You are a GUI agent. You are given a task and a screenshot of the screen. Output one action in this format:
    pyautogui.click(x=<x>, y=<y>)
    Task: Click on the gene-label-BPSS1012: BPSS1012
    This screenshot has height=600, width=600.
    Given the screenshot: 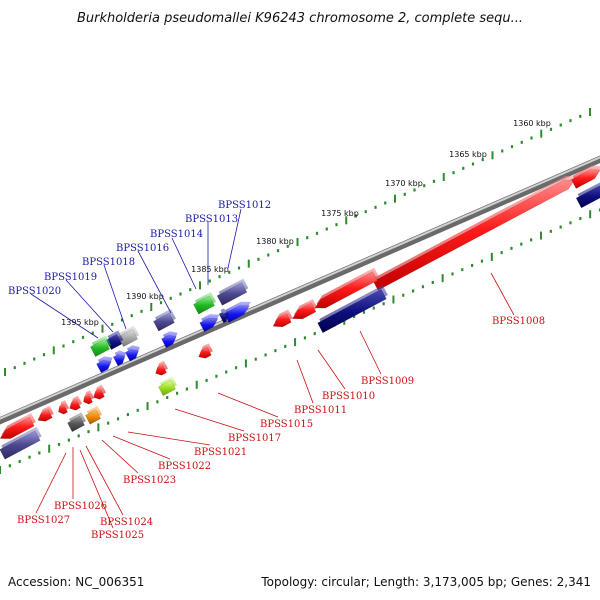 What is the action you would take?
    pyautogui.click(x=244, y=205)
    